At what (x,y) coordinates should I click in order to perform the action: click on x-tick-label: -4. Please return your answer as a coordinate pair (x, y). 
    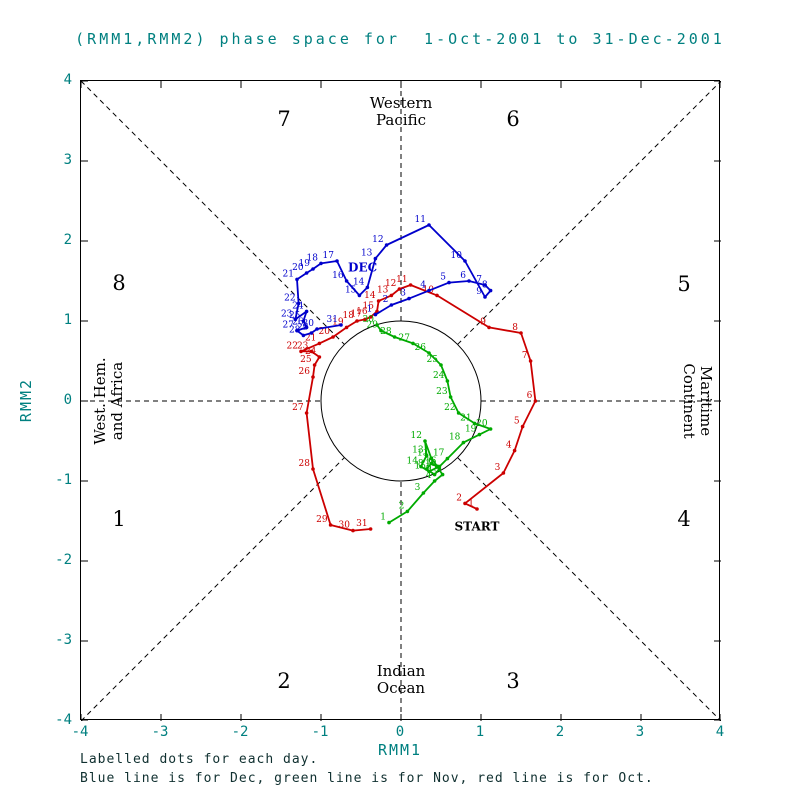
    Looking at the image, I should click on (80, 732).